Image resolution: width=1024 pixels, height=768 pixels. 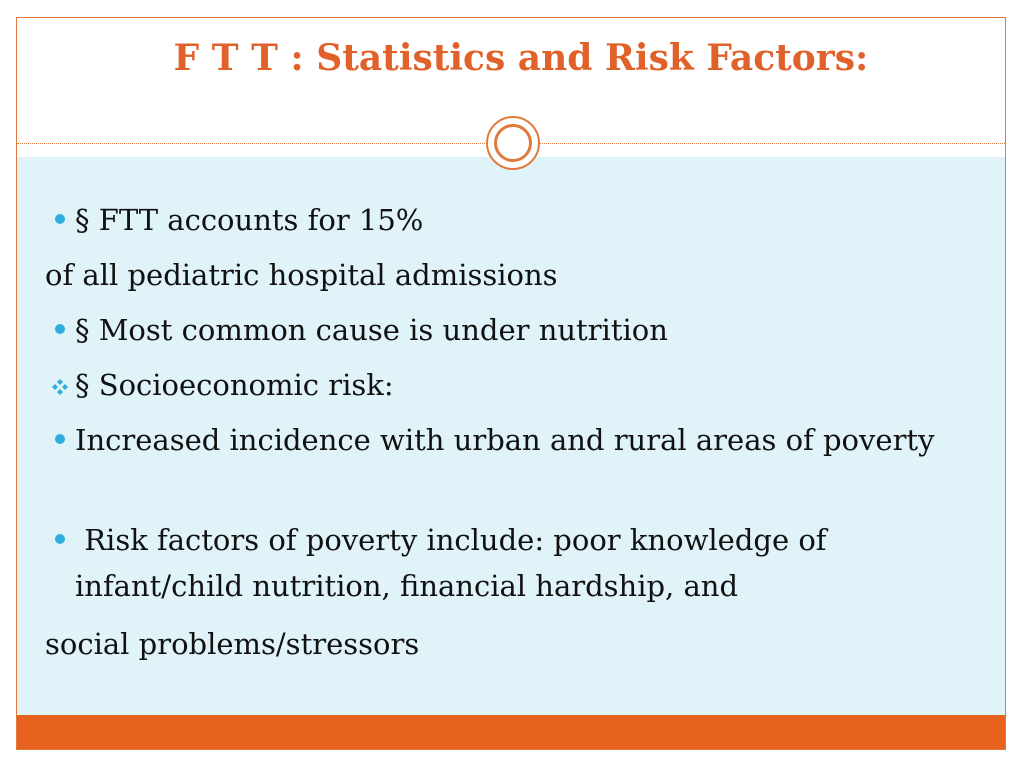 What do you see at coordinates (301, 275) in the screenshot?
I see `body-item: of all pediatric hospital admissions` at bounding box center [301, 275].